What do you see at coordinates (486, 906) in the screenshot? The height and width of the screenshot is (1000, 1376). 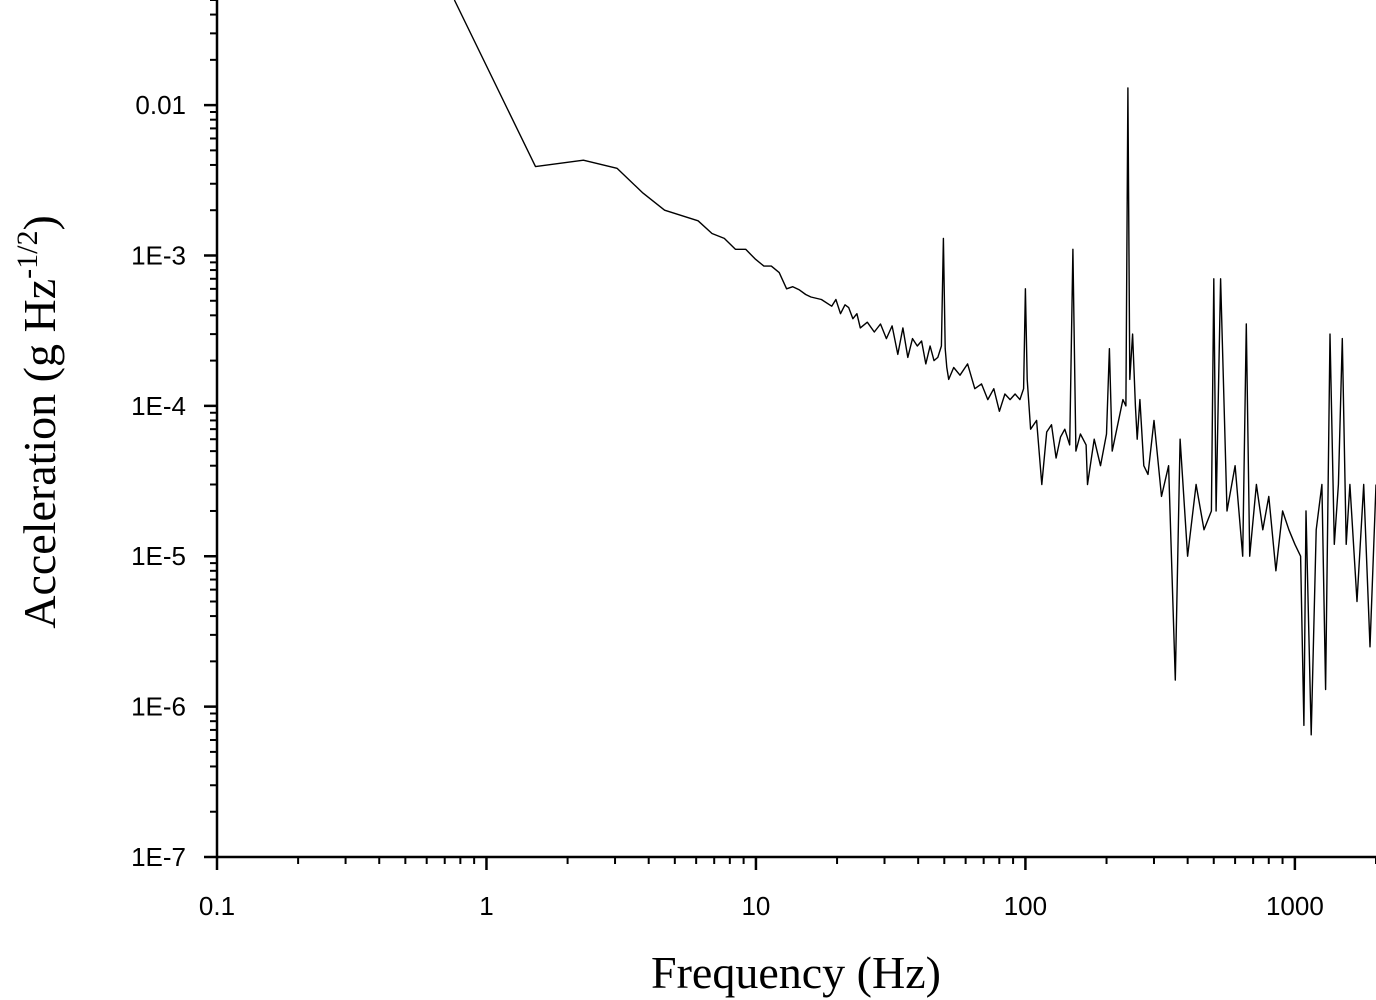 I see `x-tick-label: 1` at bounding box center [486, 906].